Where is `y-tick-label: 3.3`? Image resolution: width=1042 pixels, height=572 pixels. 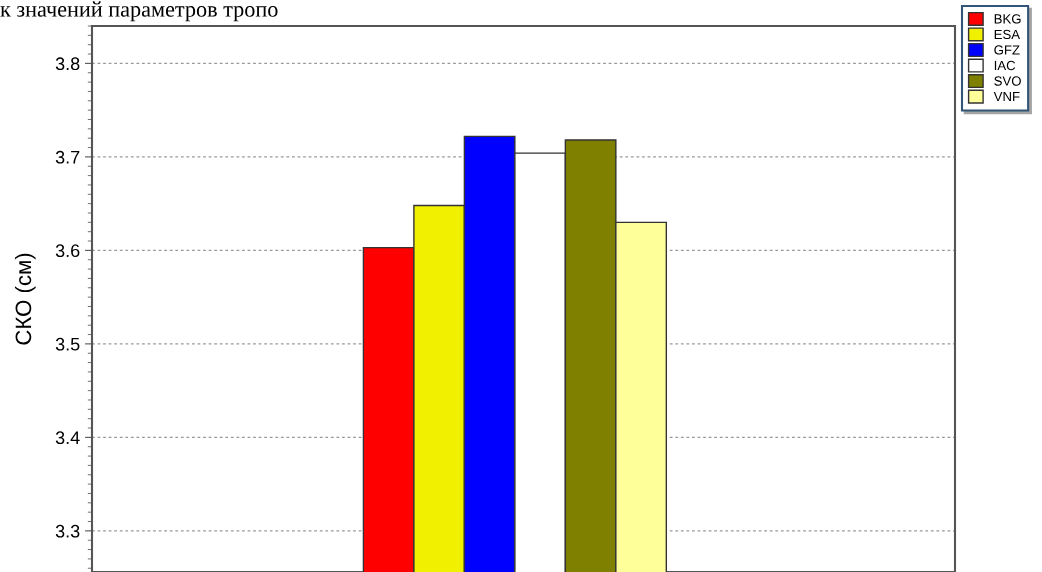
y-tick-label: 3.3 is located at coordinates (67, 531).